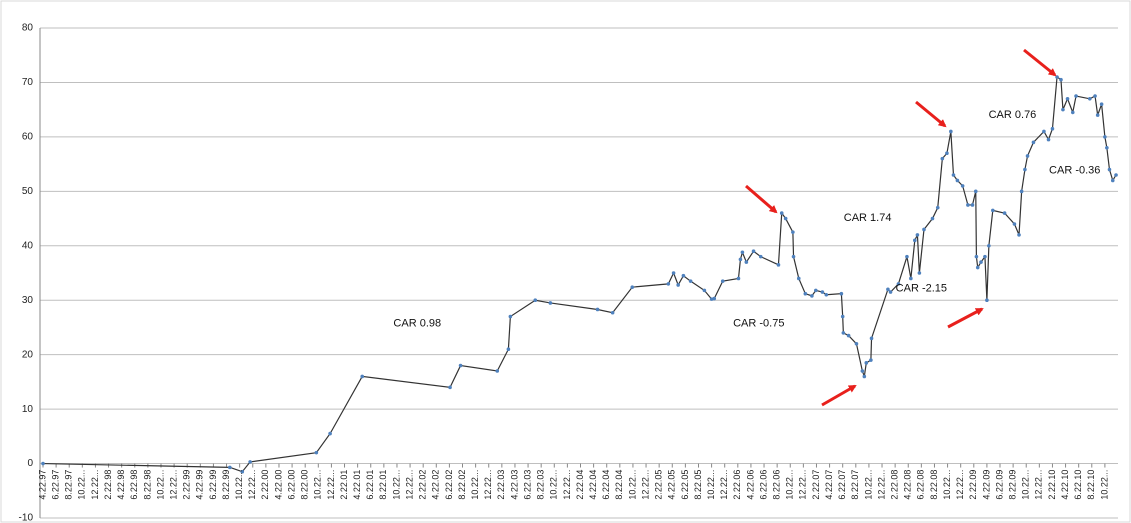 This screenshot has width=1131, height=523. I want to click on annotation: CAR -0.36, so click(1074, 171).